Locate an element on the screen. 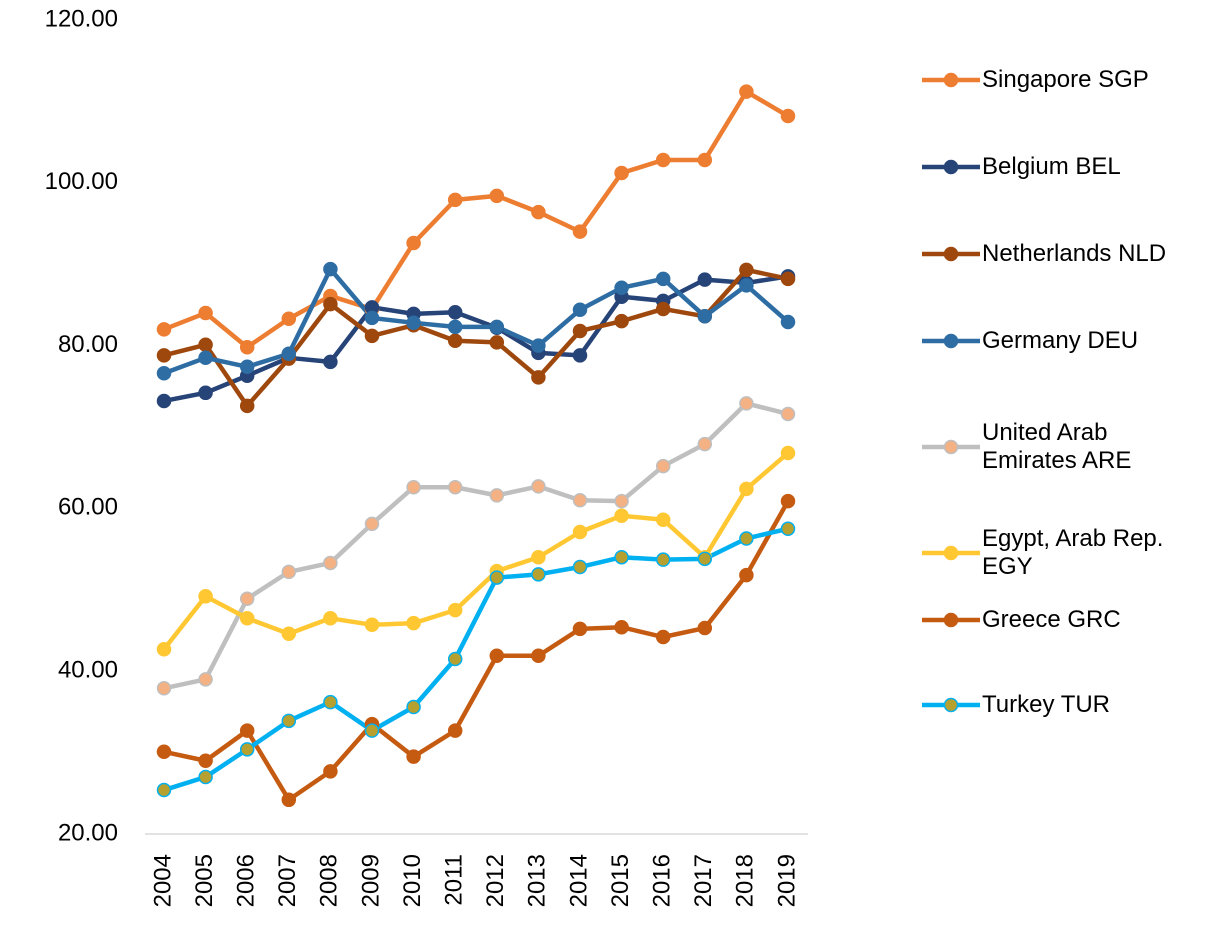  legend-label: Turkey TUR is located at coordinates (1046, 704).